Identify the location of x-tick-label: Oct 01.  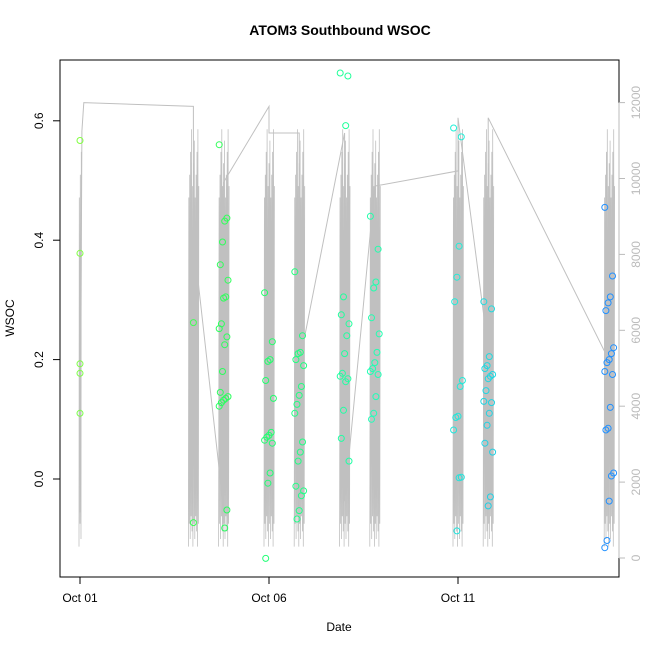
(80, 598).